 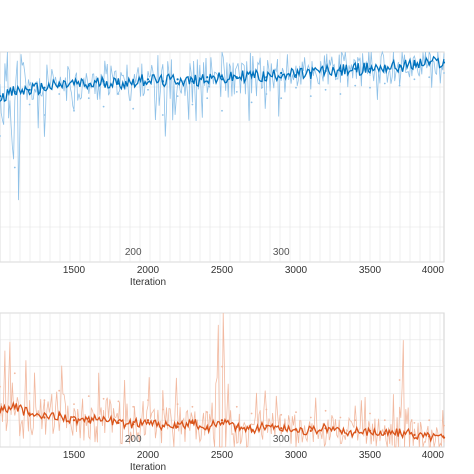 I want to click on x-tick-label: 2500, so click(x=222, y=455).